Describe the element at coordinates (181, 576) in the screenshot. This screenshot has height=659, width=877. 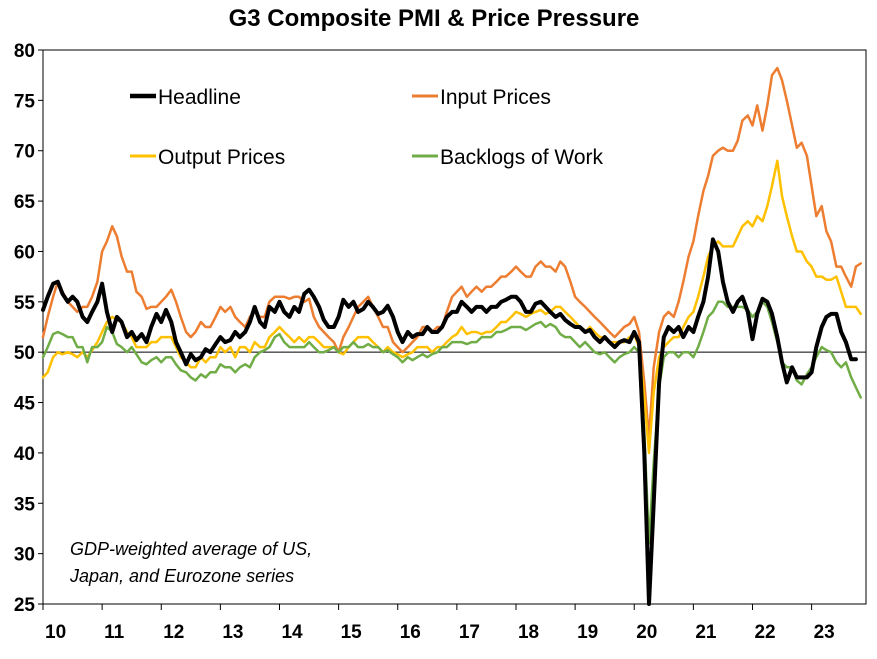
I see `annotation-line-2: Japan, and Eurozone series` at that location.